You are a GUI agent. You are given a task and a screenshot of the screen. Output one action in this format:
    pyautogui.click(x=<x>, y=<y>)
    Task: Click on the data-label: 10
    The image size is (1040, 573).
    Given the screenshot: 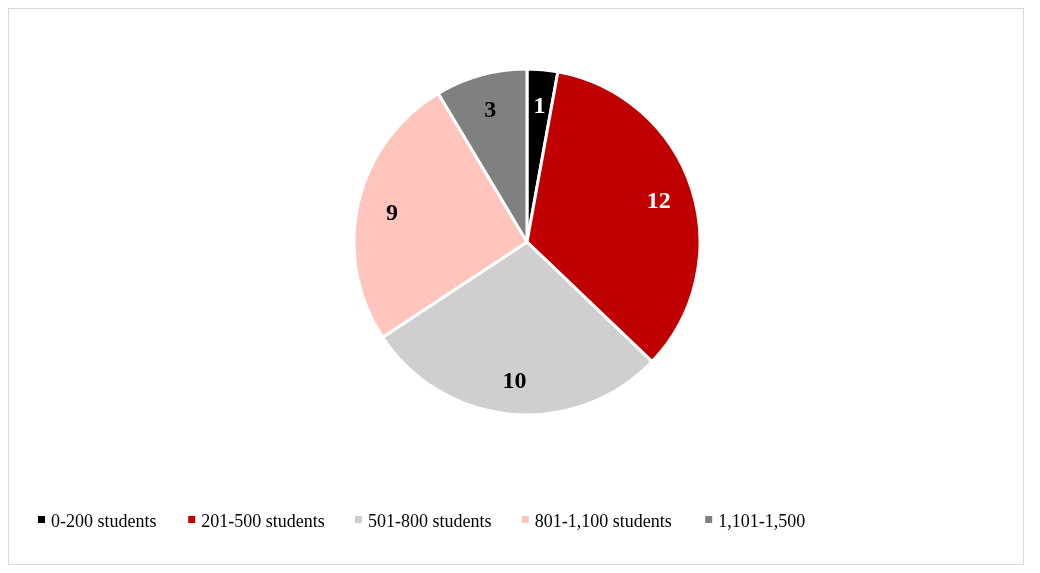 What is the action you would take?
    pyautogui.click(x=514, y=380)
    